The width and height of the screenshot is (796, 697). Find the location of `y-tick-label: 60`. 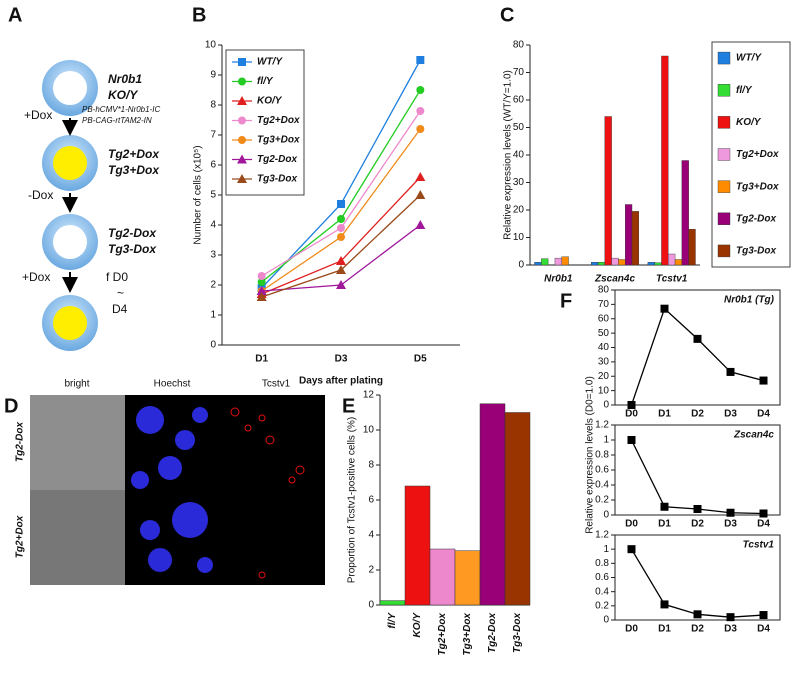

y-tick-label: 60 is located at coordinates (604, 318).